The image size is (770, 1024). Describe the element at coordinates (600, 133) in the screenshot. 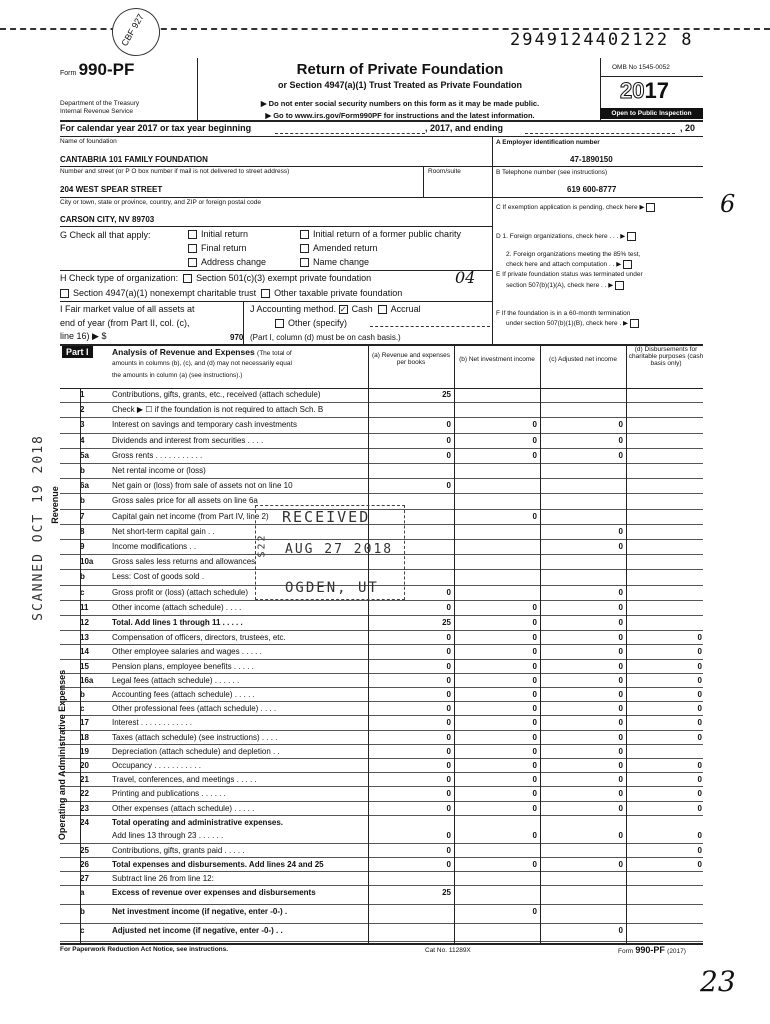

I see `tax-year-end-field` at that location.